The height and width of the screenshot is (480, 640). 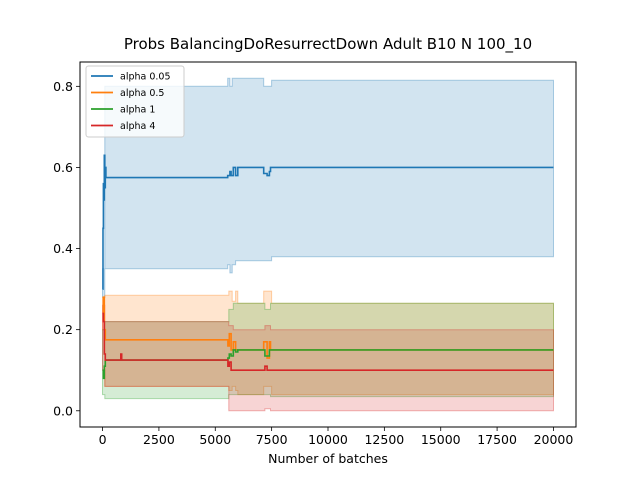 I want to click on y-tick-label: 0.8, so click(x=63, y=86).